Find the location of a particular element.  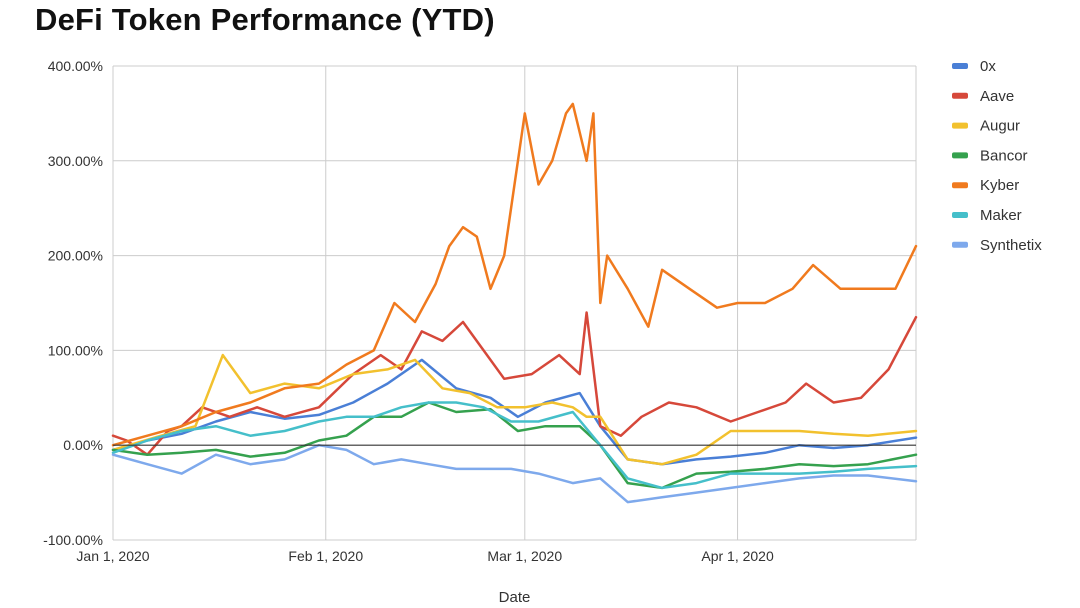

y-tick-label: 100.00% is located at coordinates (75, 350).